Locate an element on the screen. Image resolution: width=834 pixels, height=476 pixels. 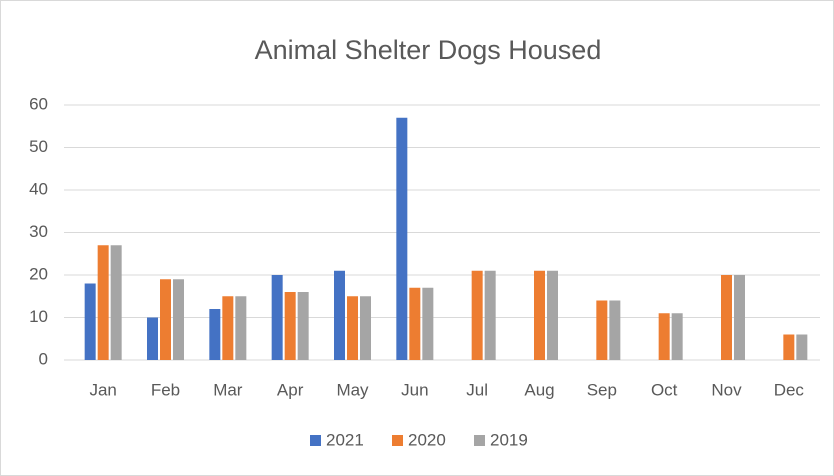
y-tick-label: 30 is located at coordinates (38, 231).